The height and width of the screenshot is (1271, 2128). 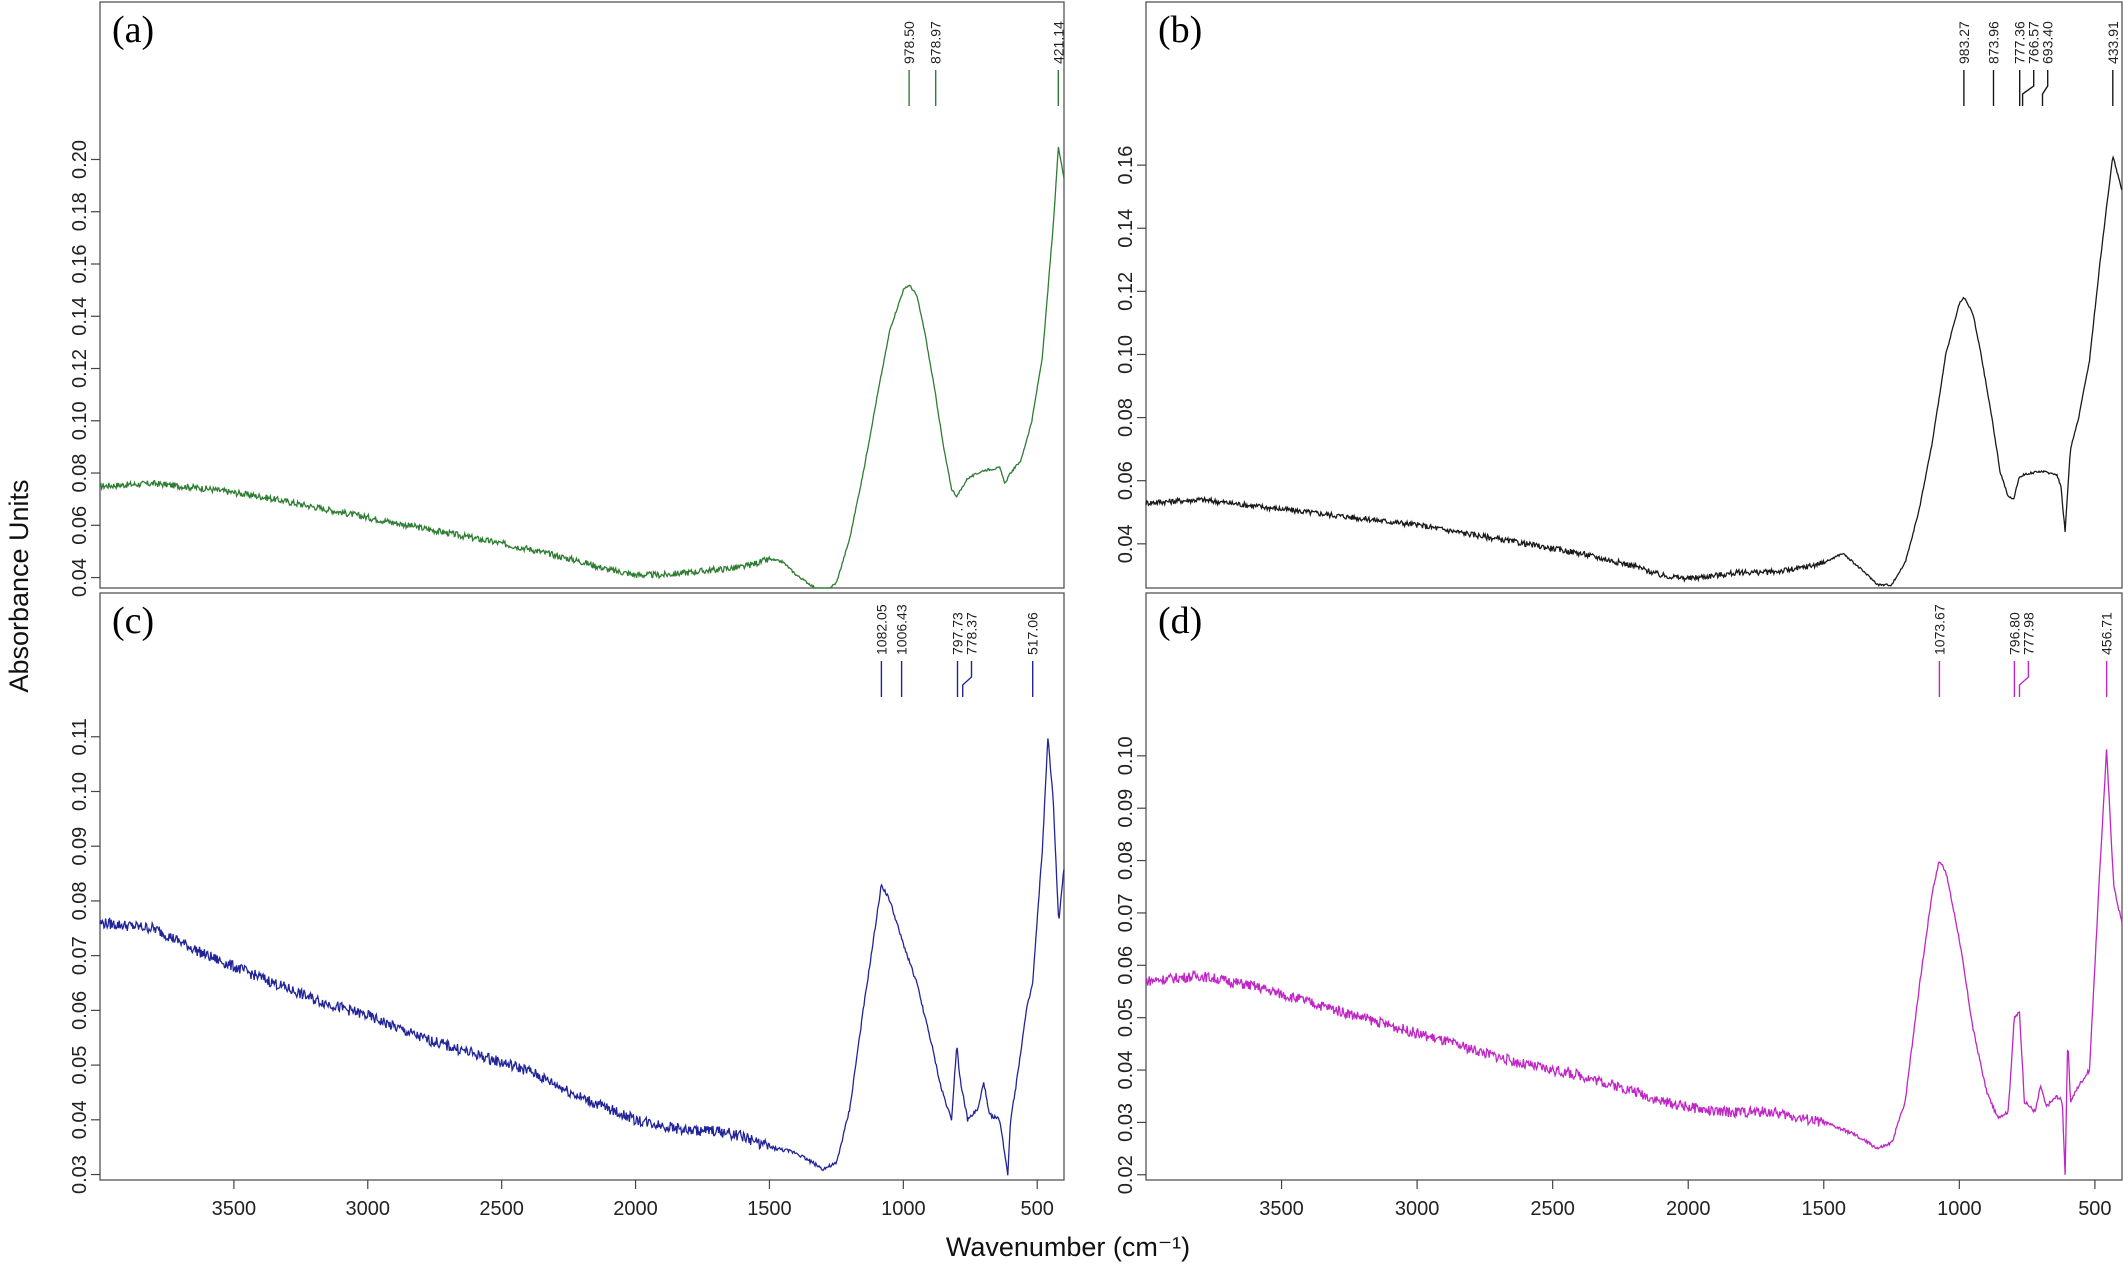 What do you see at coordinates (881, 629) in the screenshot?
I see `peak-label: 1082.05` at bounding box center [881, 629].